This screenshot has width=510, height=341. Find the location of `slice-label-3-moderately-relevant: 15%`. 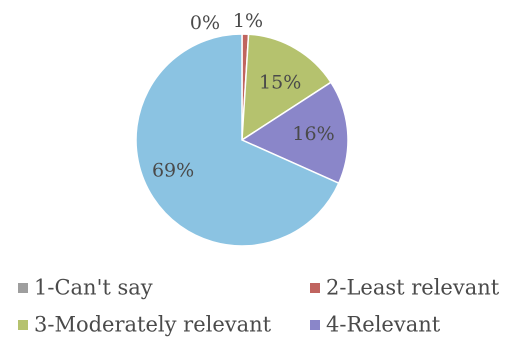

slice-label-3-moderately-relevant: 15% is located at coordinates (280, 82).